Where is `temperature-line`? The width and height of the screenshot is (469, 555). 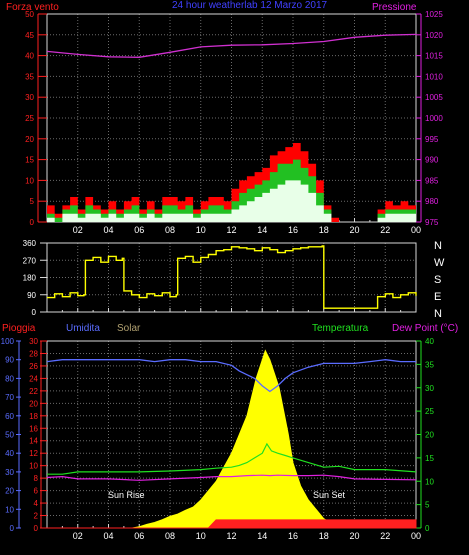
temperature-line is located at coordinates (232, 458).